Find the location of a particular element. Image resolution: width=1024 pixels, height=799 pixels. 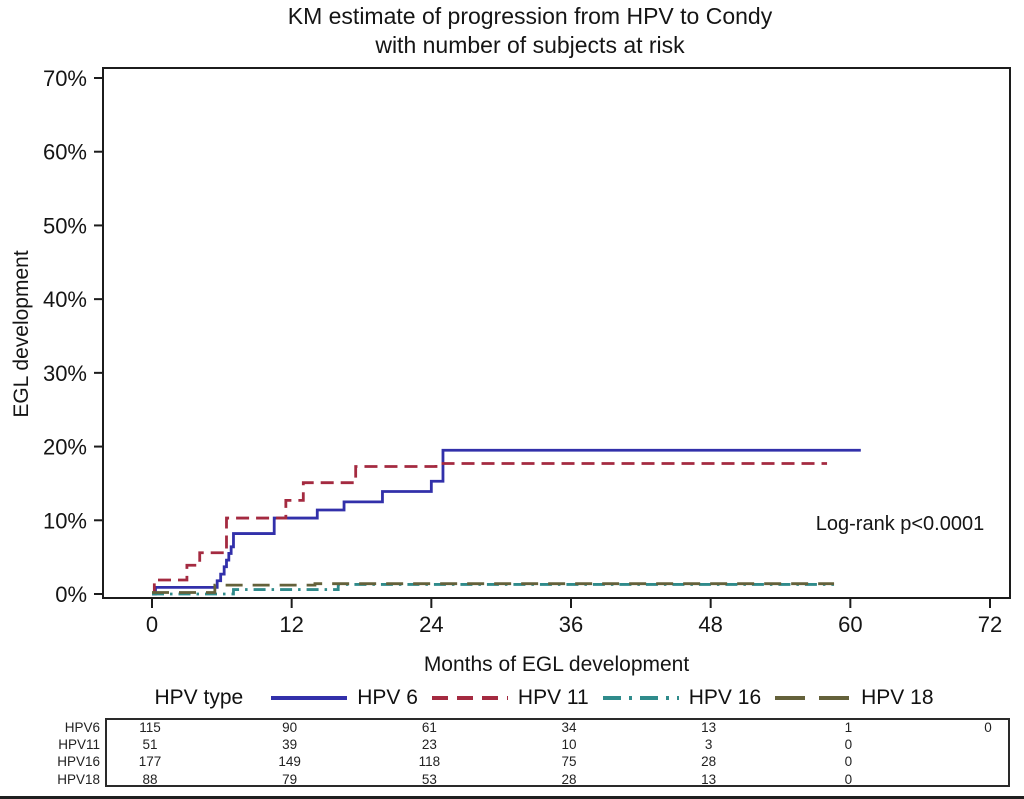

legend-label: HPV 6 is located at coordinates (387, 697).